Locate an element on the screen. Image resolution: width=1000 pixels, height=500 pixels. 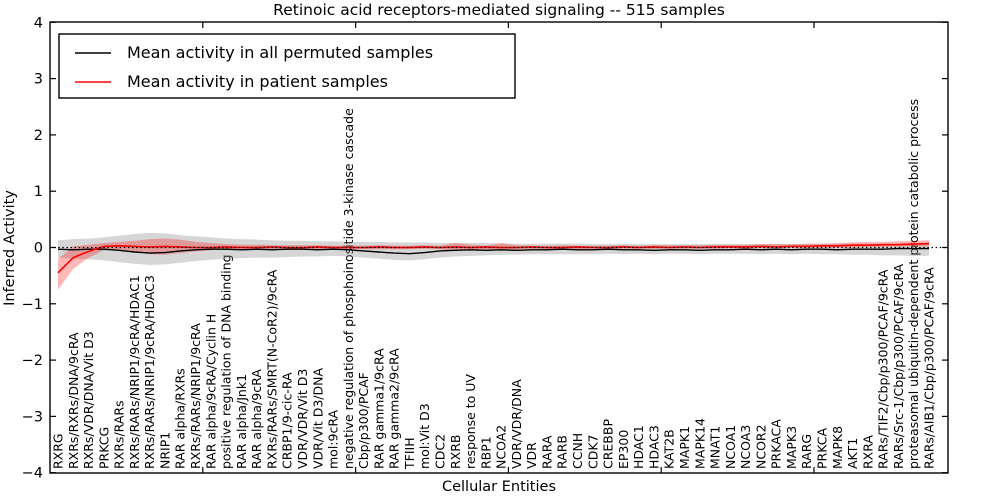
x-tick-label: RXRB is located at coordinates (455, 451).